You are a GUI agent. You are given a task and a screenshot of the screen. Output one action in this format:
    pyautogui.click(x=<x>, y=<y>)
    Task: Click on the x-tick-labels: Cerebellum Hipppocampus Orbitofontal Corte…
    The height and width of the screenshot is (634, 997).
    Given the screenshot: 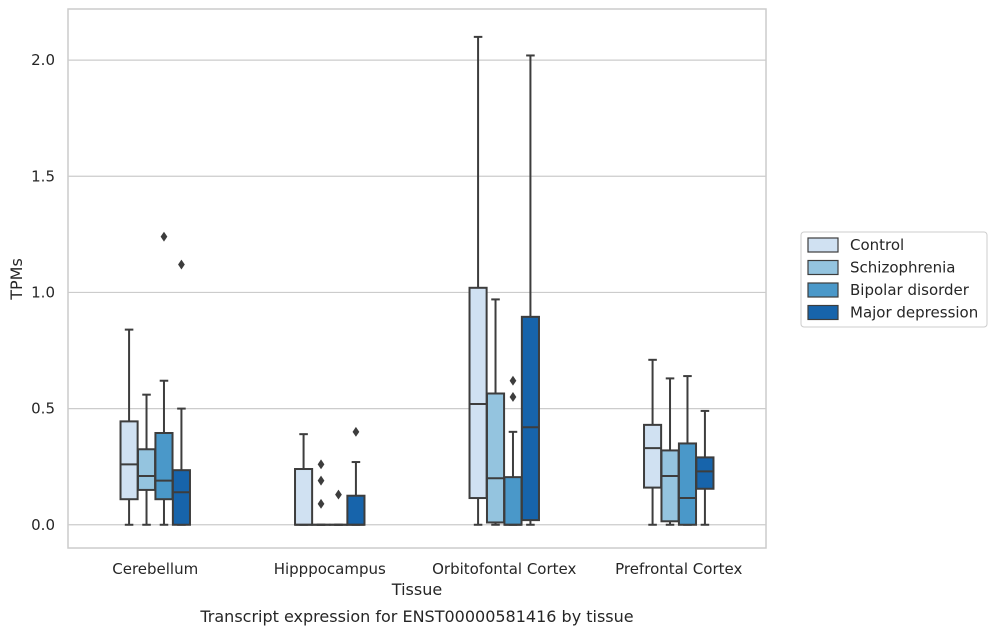 What is the action you would take?
    pyautogui.click(x=427, y=569)
    